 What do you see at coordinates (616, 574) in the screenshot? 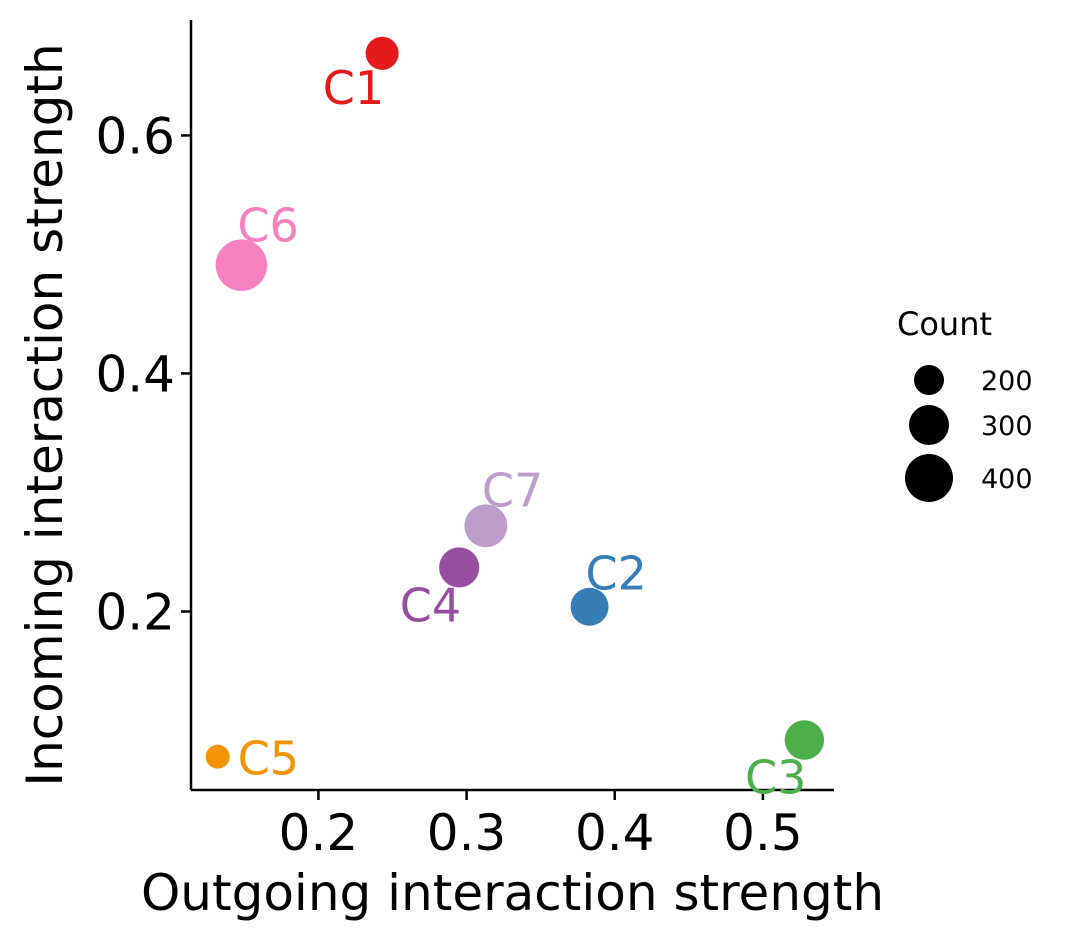
I see `point-label-c2: C2` at bounding box center [616, 574].